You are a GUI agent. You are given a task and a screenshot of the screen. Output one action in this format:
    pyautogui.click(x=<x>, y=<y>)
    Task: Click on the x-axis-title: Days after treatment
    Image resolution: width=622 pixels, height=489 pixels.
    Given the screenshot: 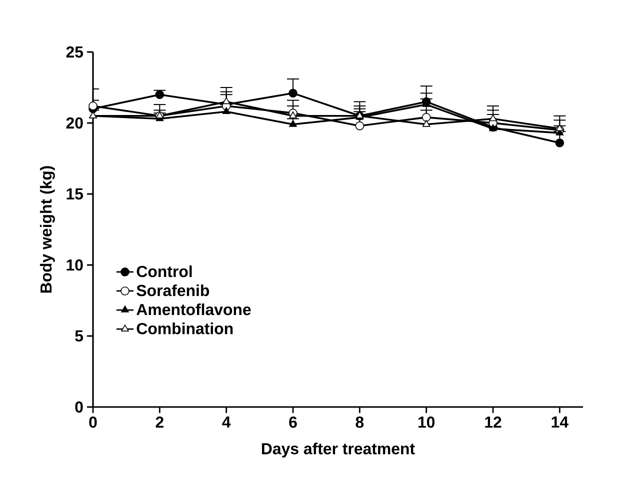 What is the action you would take?
    pyautogui.click(x=338, y=450)
    